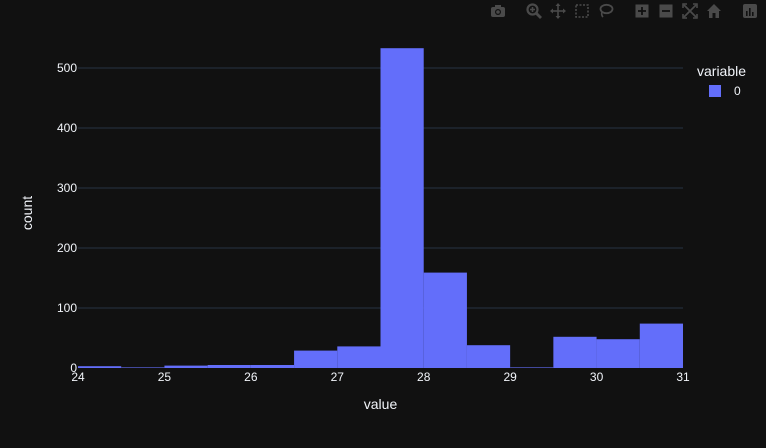  Describe the element at coordinates (622, 11) in the screenshot. I see `modebar` at that location.